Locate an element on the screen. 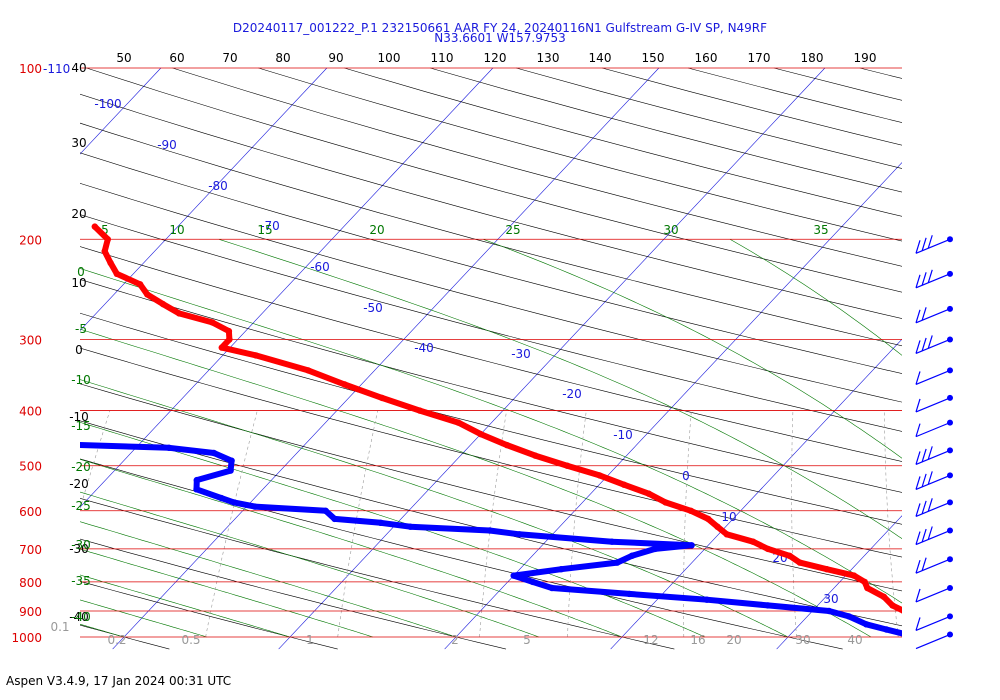  moist-adiabat-label: 30 is located at coordinates (670, 230).